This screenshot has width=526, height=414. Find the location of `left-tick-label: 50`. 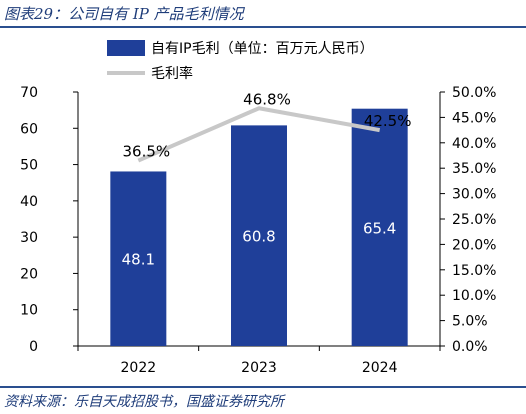

left-tick-label: 50 is located at coordinates (29, 166).